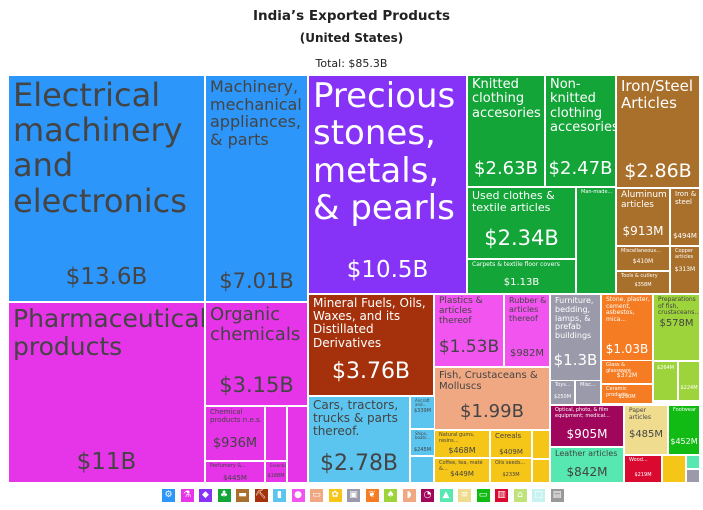 The image size is (703, 510). What do you see at coordinates (516, 264) in the screenshot?
I see `tile-label: Carpets & textile floor covers` at bounding box center [516, 264].